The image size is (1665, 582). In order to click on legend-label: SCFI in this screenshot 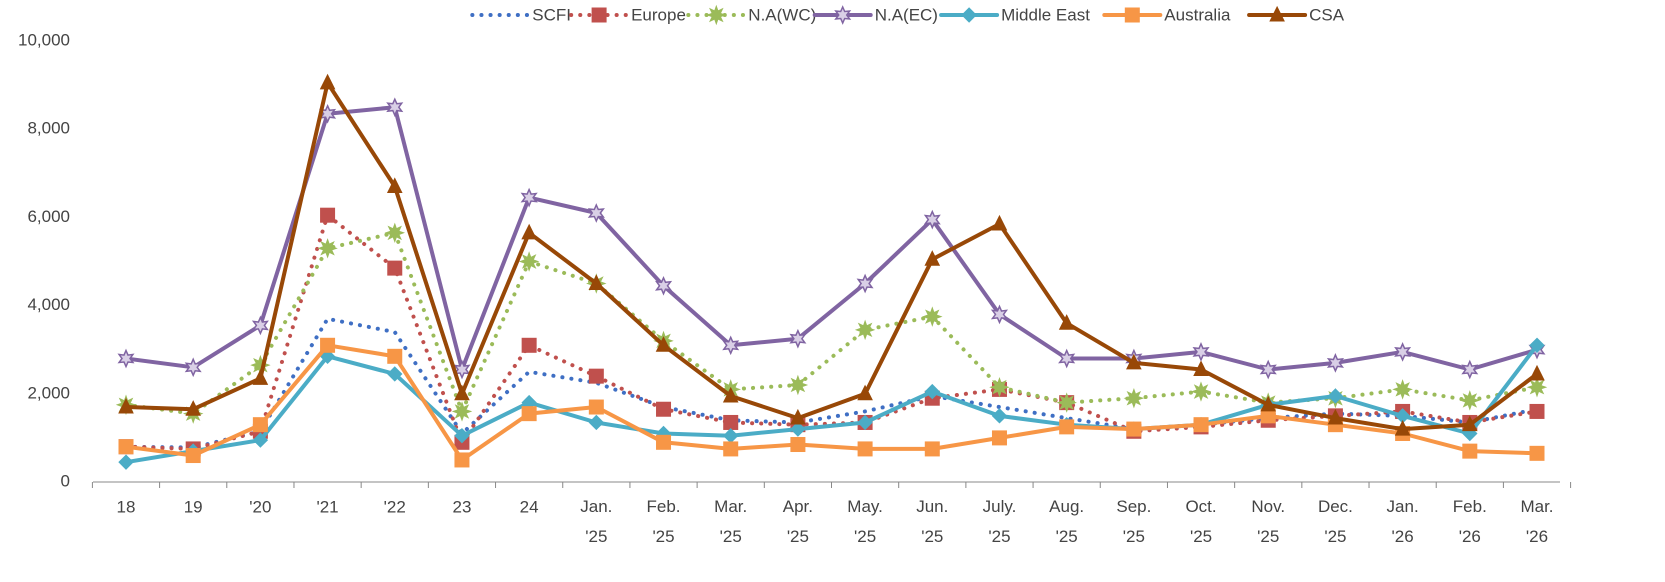, I will do `click(551, 14)`.